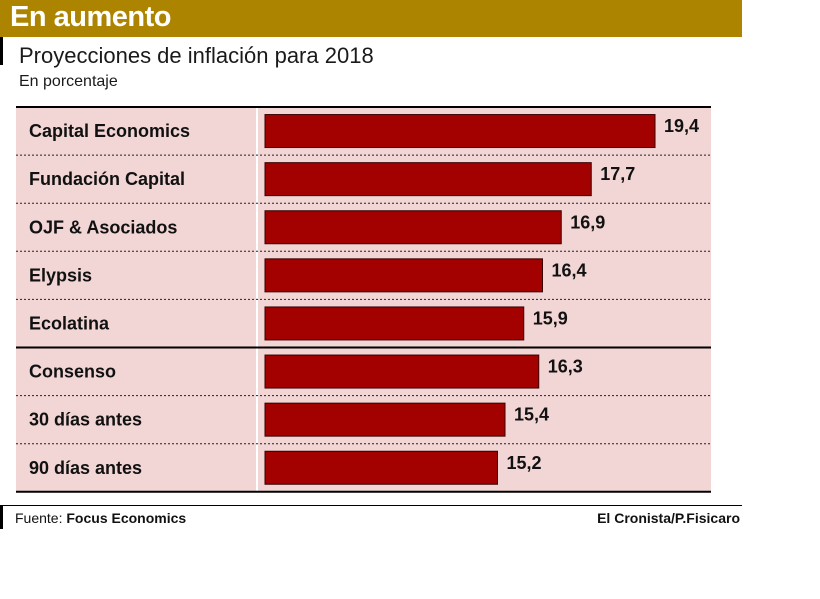  I want to click on value-label: 15,4, so click(531, 415).